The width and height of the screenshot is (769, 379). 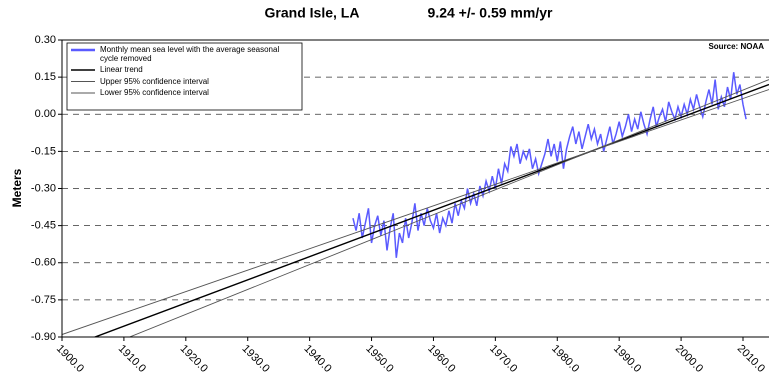 I want to click on x-tick-label: 2000.0, so click(x=689, y=359).